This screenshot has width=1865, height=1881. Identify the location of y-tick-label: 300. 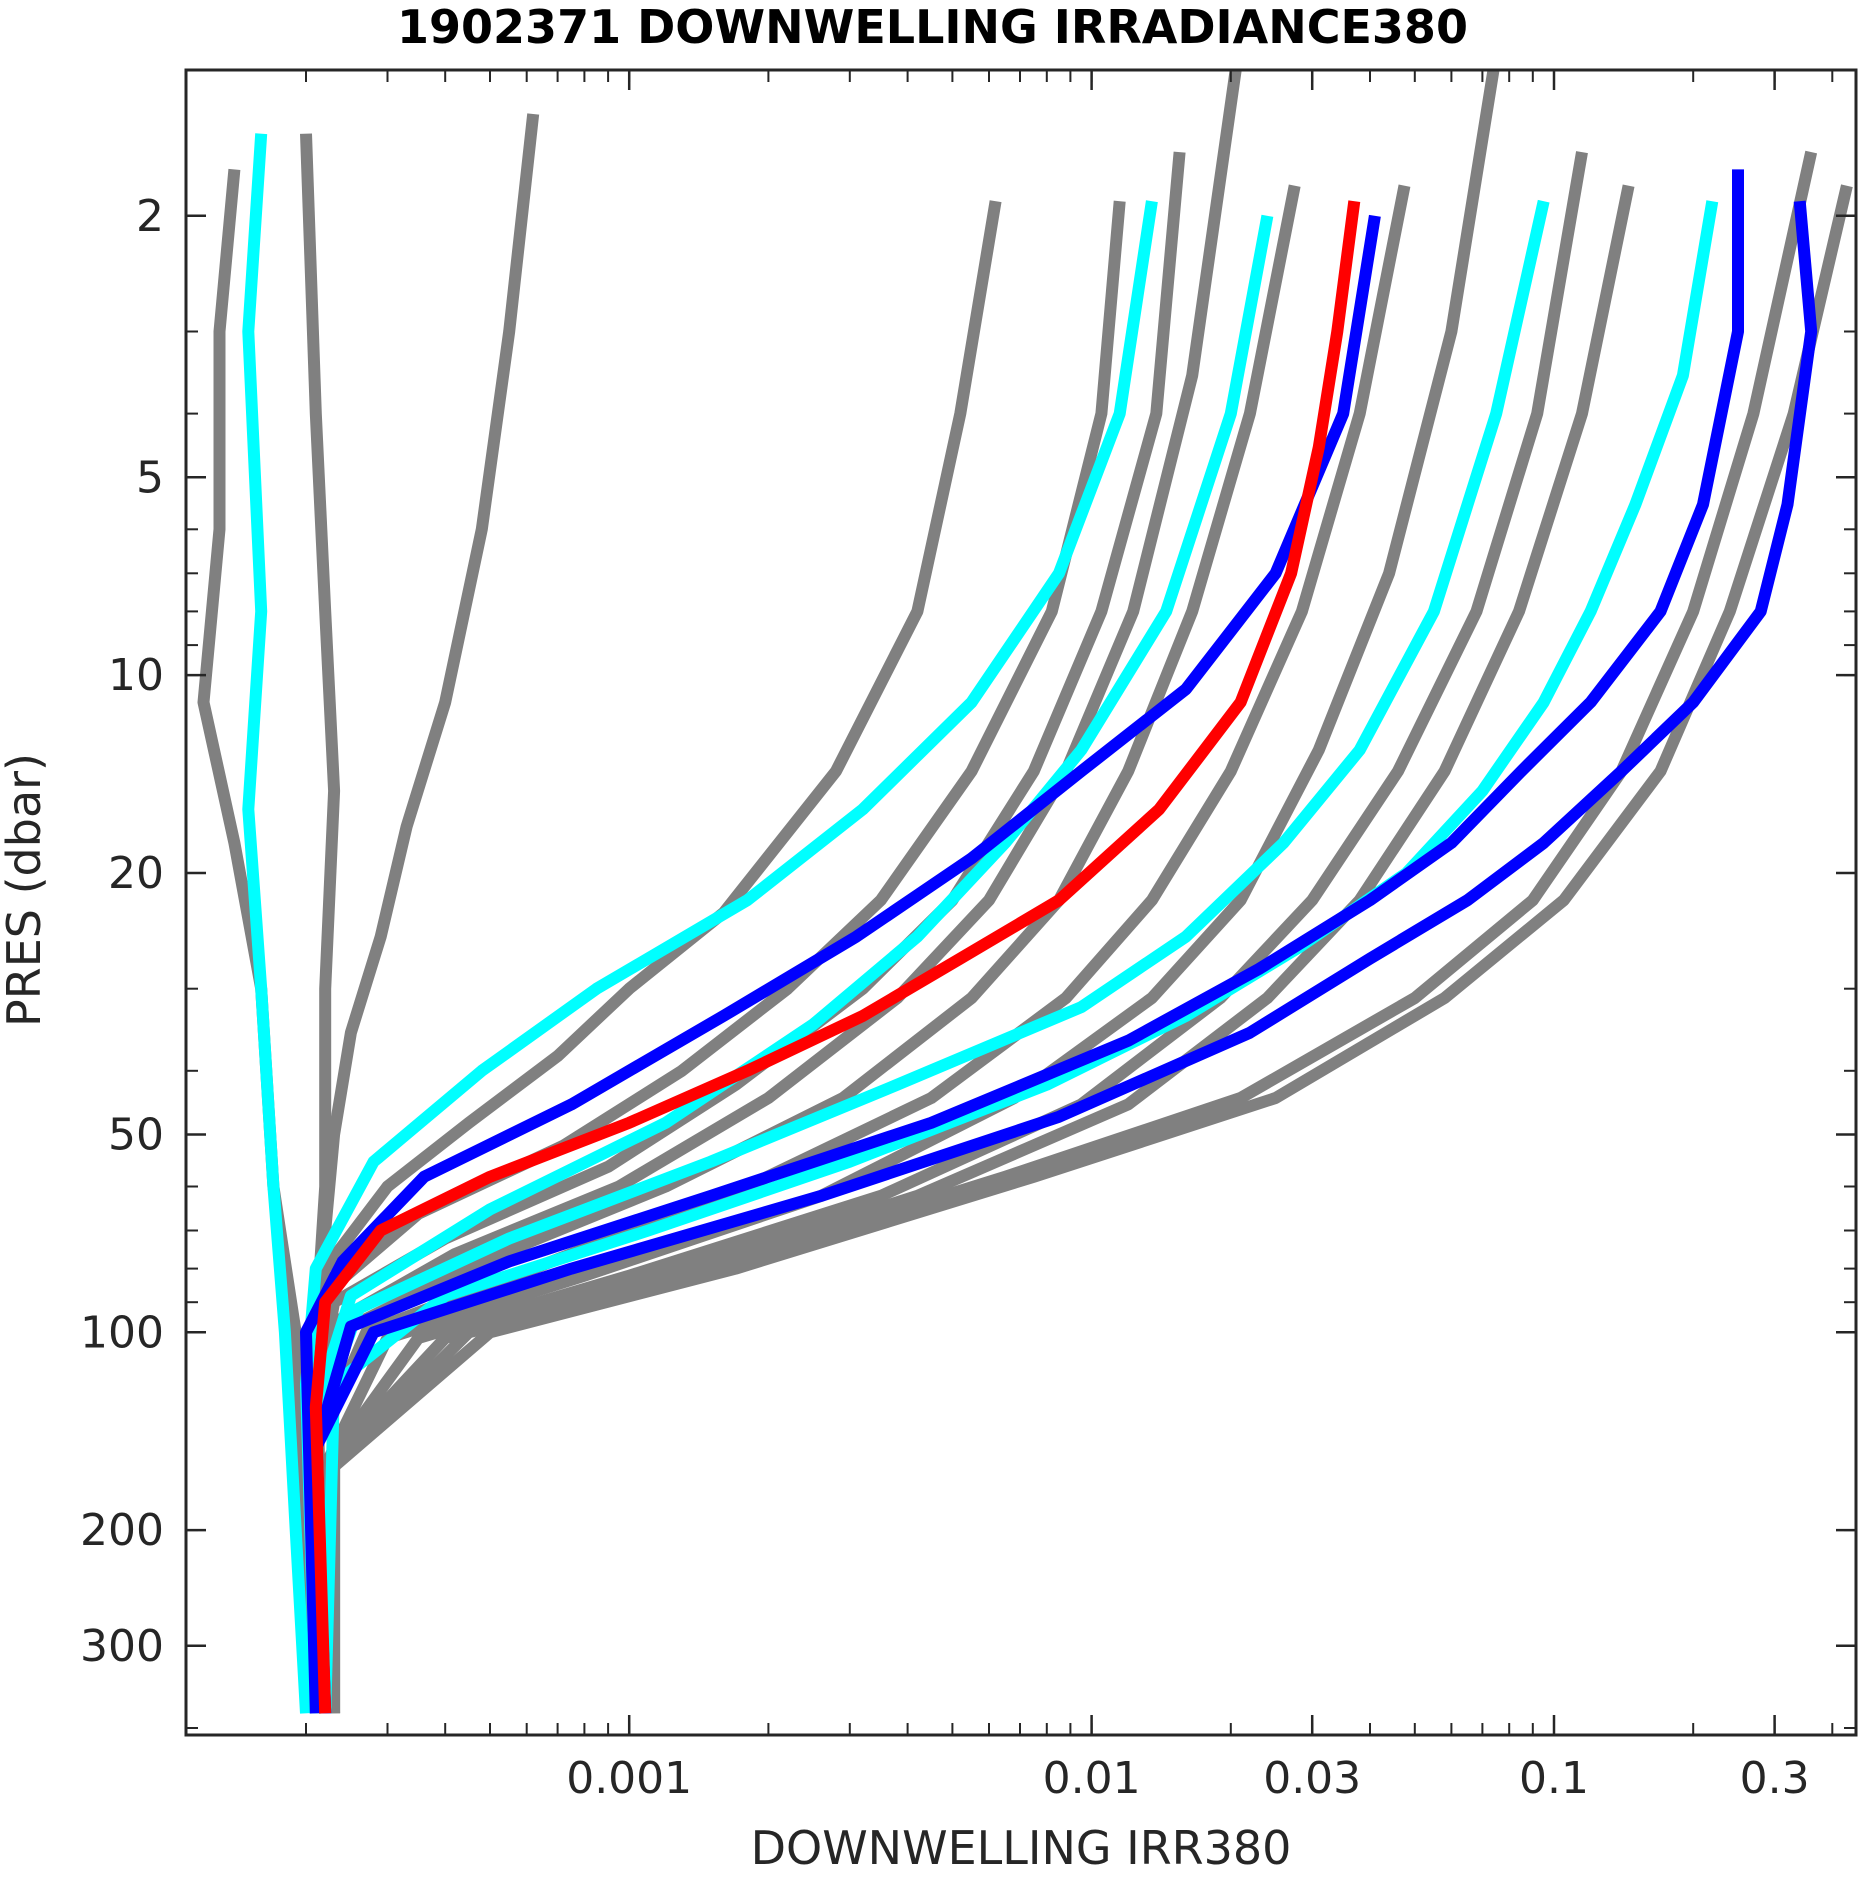
(122, 1646).